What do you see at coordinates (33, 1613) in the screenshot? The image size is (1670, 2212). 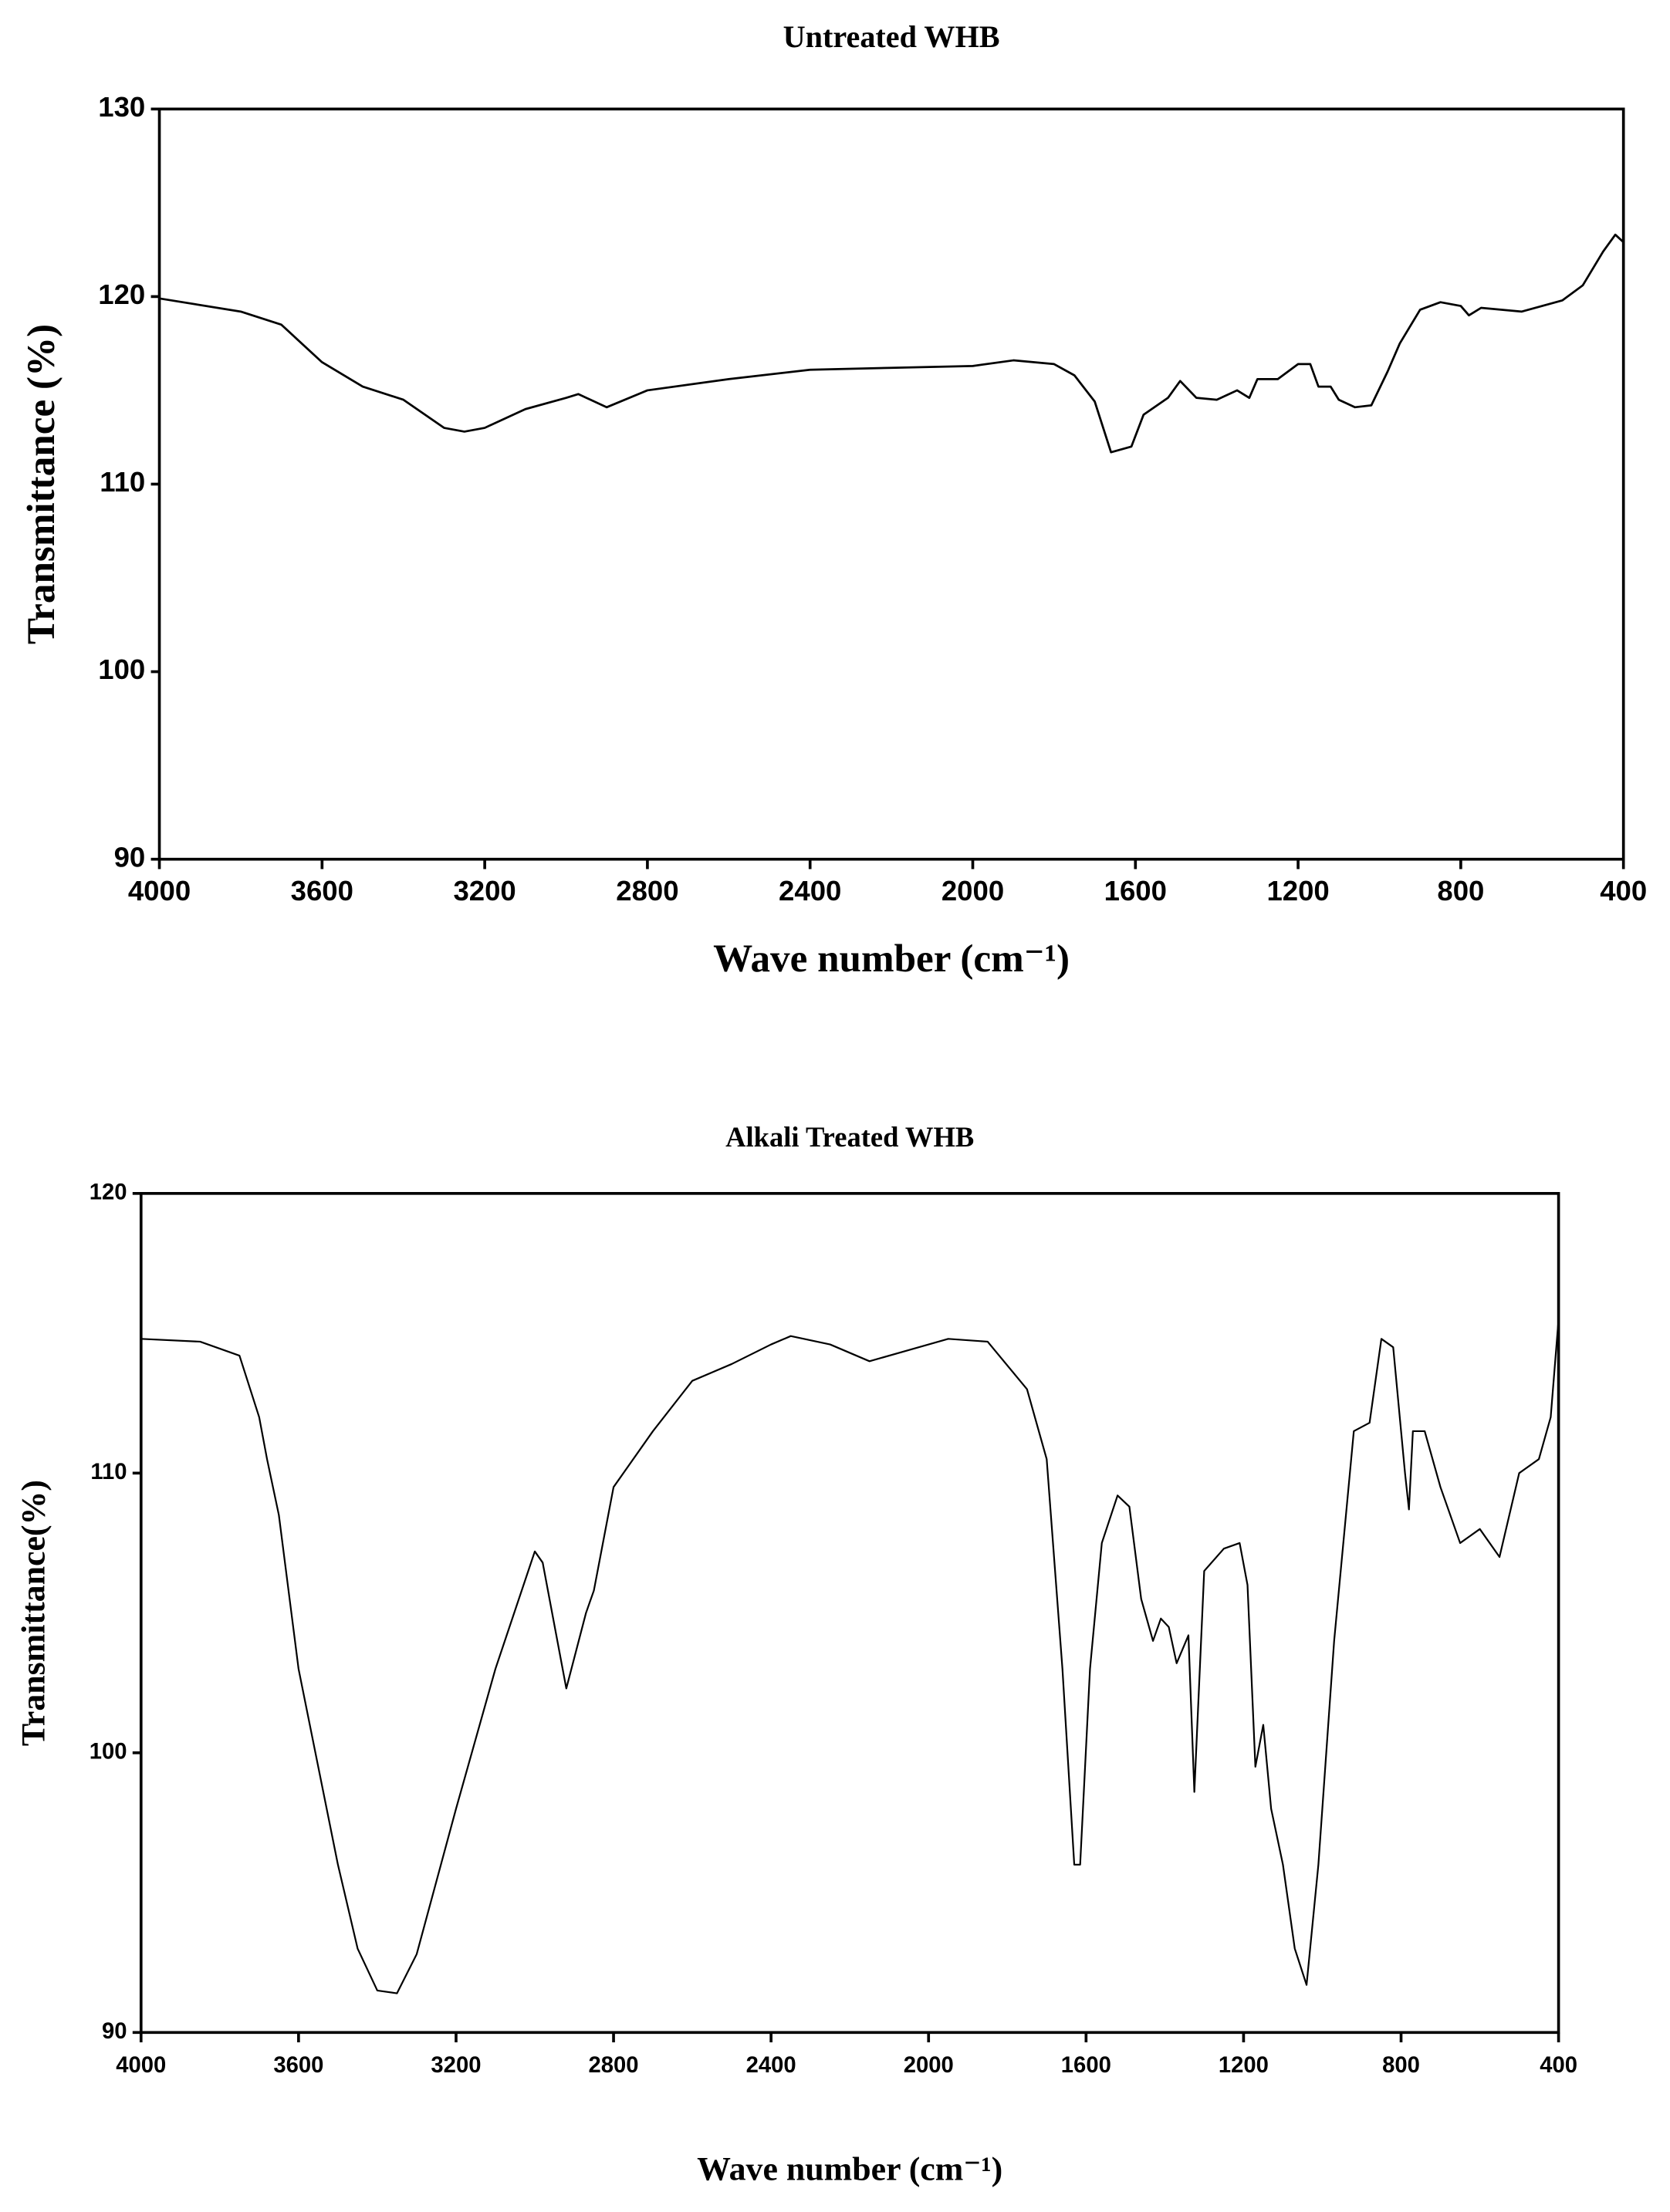 I see `y-axis-label: Transmittance(%)` at bounding box center [33, 1613].